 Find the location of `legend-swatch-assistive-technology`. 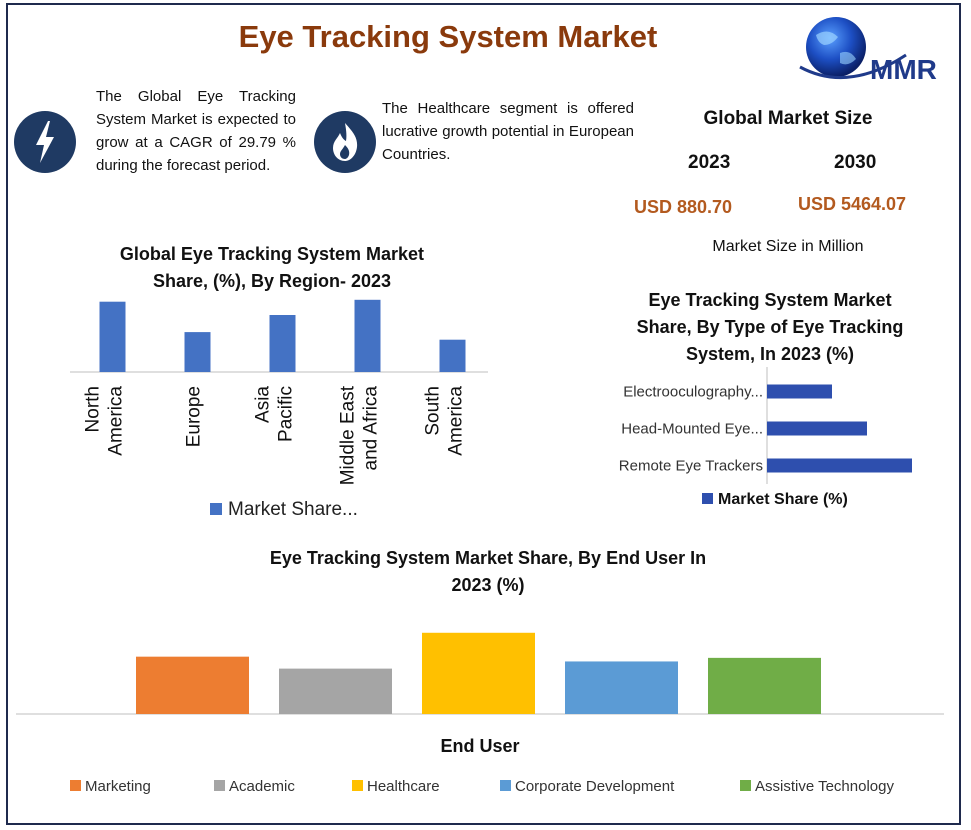

legend-swatch-assistive-technology is located at coordinates (745, 785).